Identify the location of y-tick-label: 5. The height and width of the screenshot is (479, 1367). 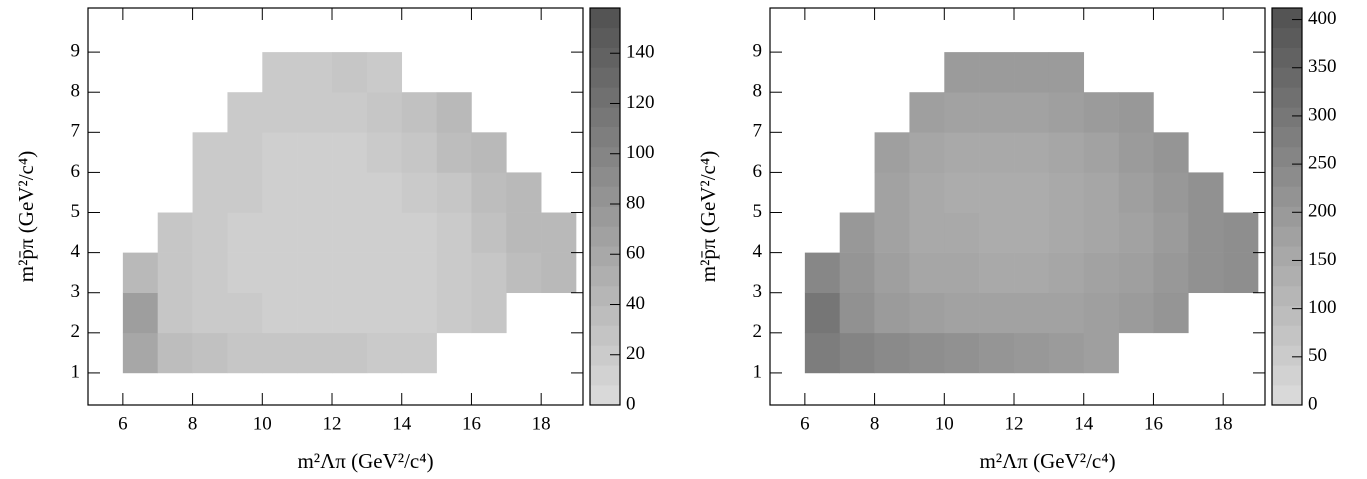
(76, 211).